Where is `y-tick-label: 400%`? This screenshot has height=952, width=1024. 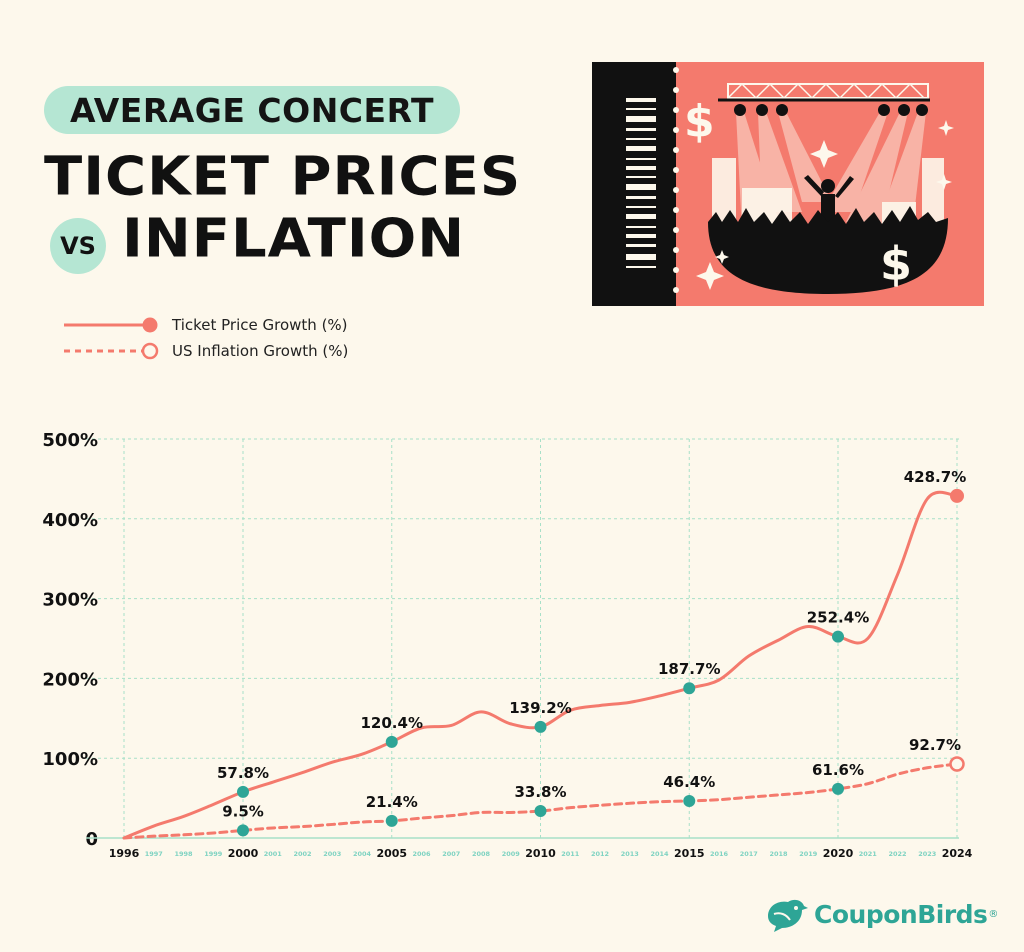
y-tick-label: 400% is located at coordinates (70, 520).